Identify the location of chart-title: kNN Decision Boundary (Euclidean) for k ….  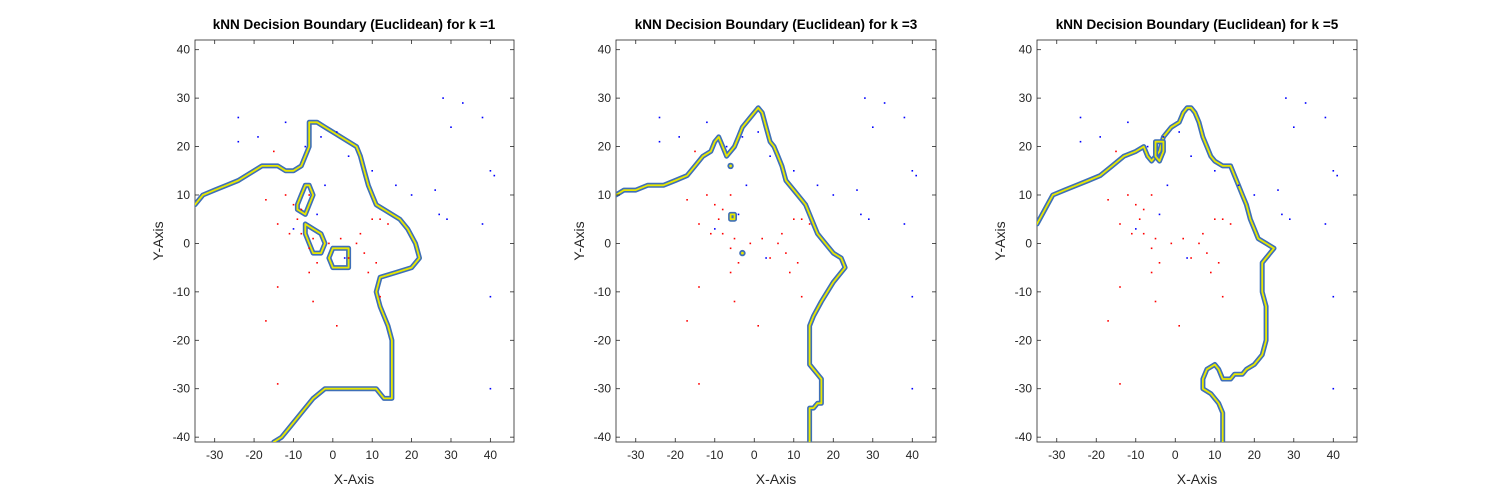
(1197, 24).